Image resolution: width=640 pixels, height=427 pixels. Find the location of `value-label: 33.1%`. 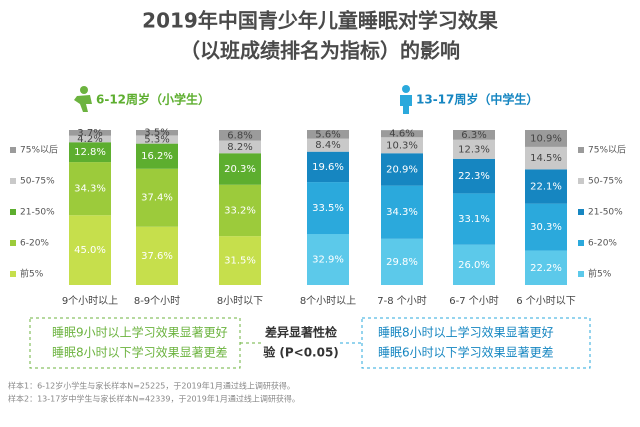

value-label: 33.1% is located at coordinates (474, 219).